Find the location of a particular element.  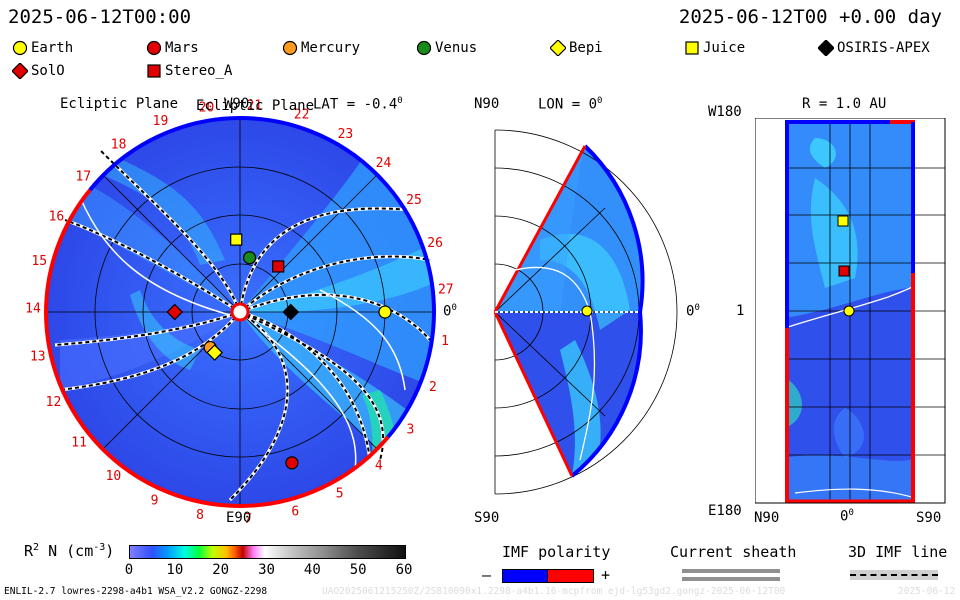

colorbar-tick-label: 30 is located at coordinates (266, 570).